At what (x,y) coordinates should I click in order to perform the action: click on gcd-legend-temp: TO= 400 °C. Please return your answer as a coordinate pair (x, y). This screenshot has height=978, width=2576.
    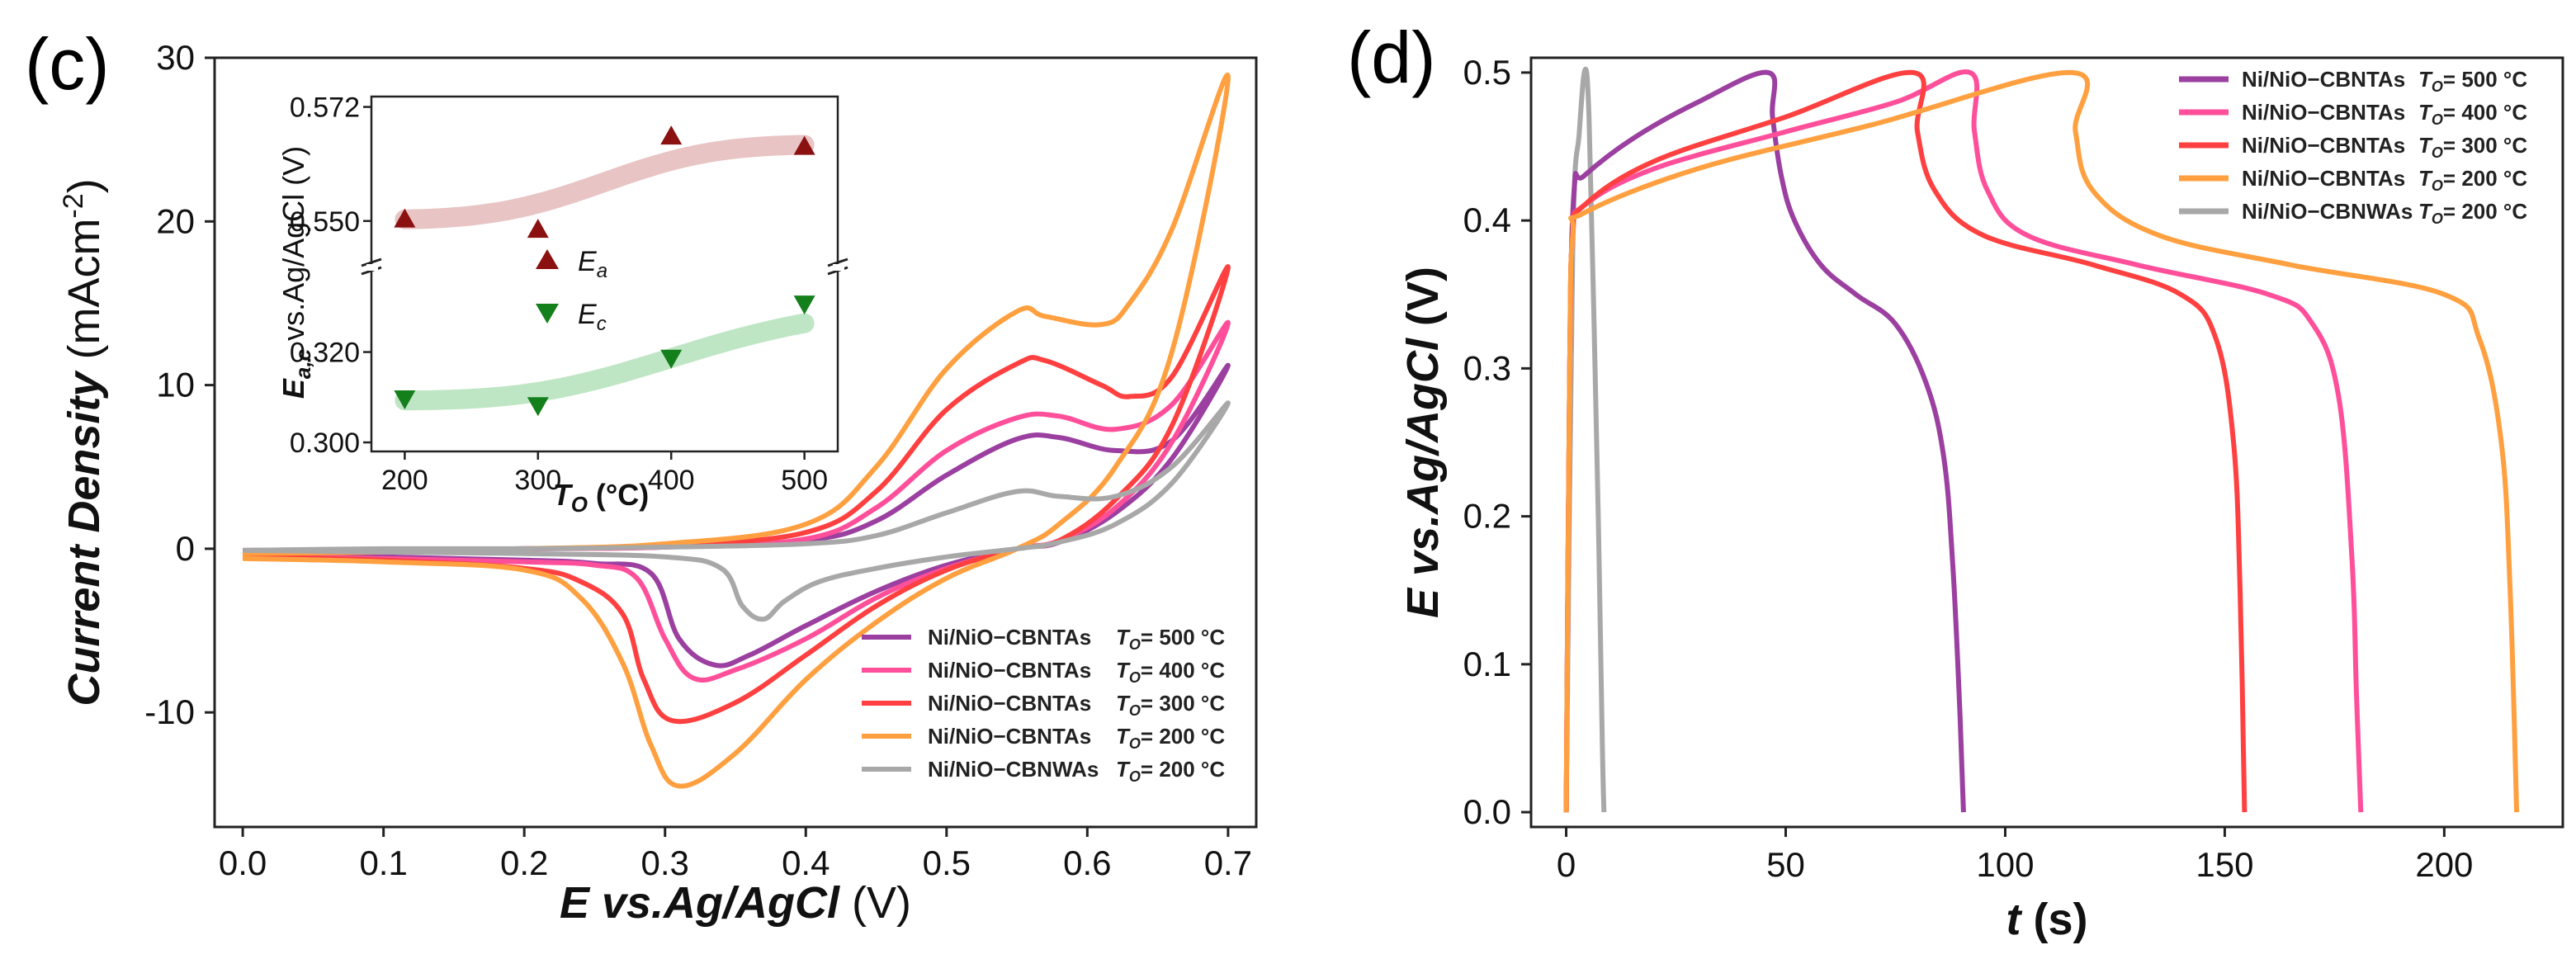
    Looking at the image, I should click on (2472, 114).